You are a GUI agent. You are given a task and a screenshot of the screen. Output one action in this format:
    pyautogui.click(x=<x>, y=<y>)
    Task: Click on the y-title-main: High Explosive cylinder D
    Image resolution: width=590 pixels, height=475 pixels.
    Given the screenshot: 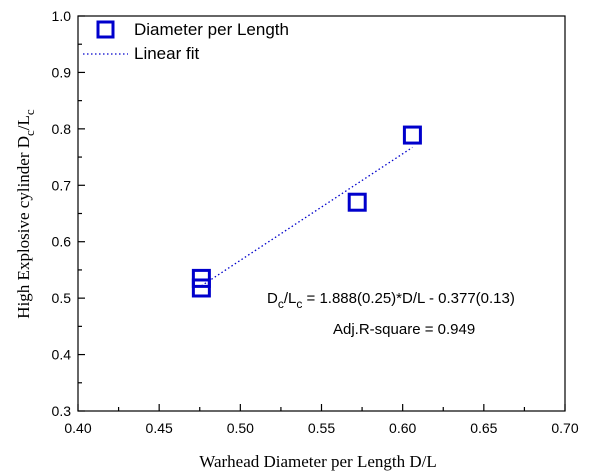 What is the action you would take?
    pyautogui.click(x=23, y=227)
    